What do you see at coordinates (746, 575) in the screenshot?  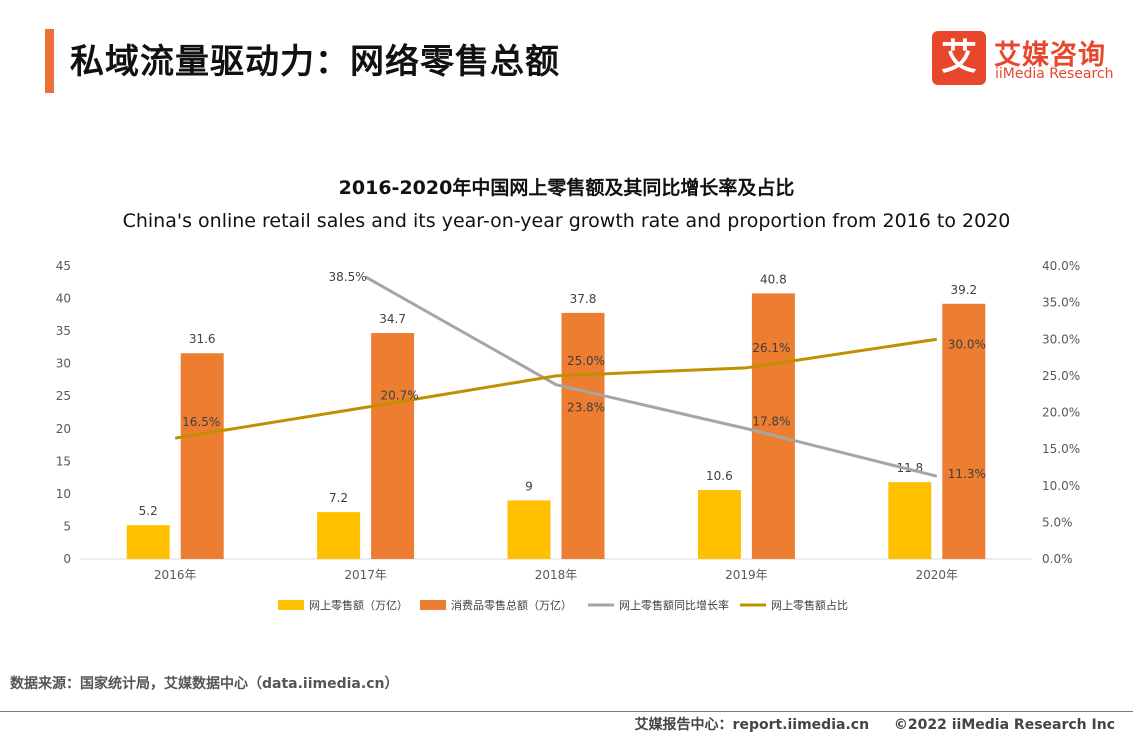 I see `x-axis-tick-label: 2019年` at bounding box center [746, 575].